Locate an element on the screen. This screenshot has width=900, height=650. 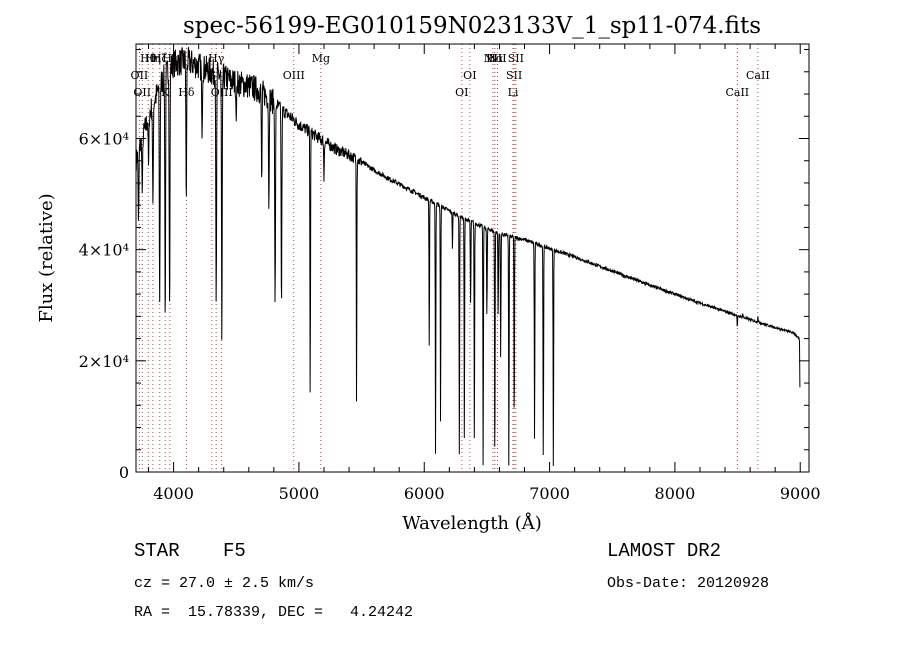
x-tick-label: 4000 is located at coordinates (173, 493).